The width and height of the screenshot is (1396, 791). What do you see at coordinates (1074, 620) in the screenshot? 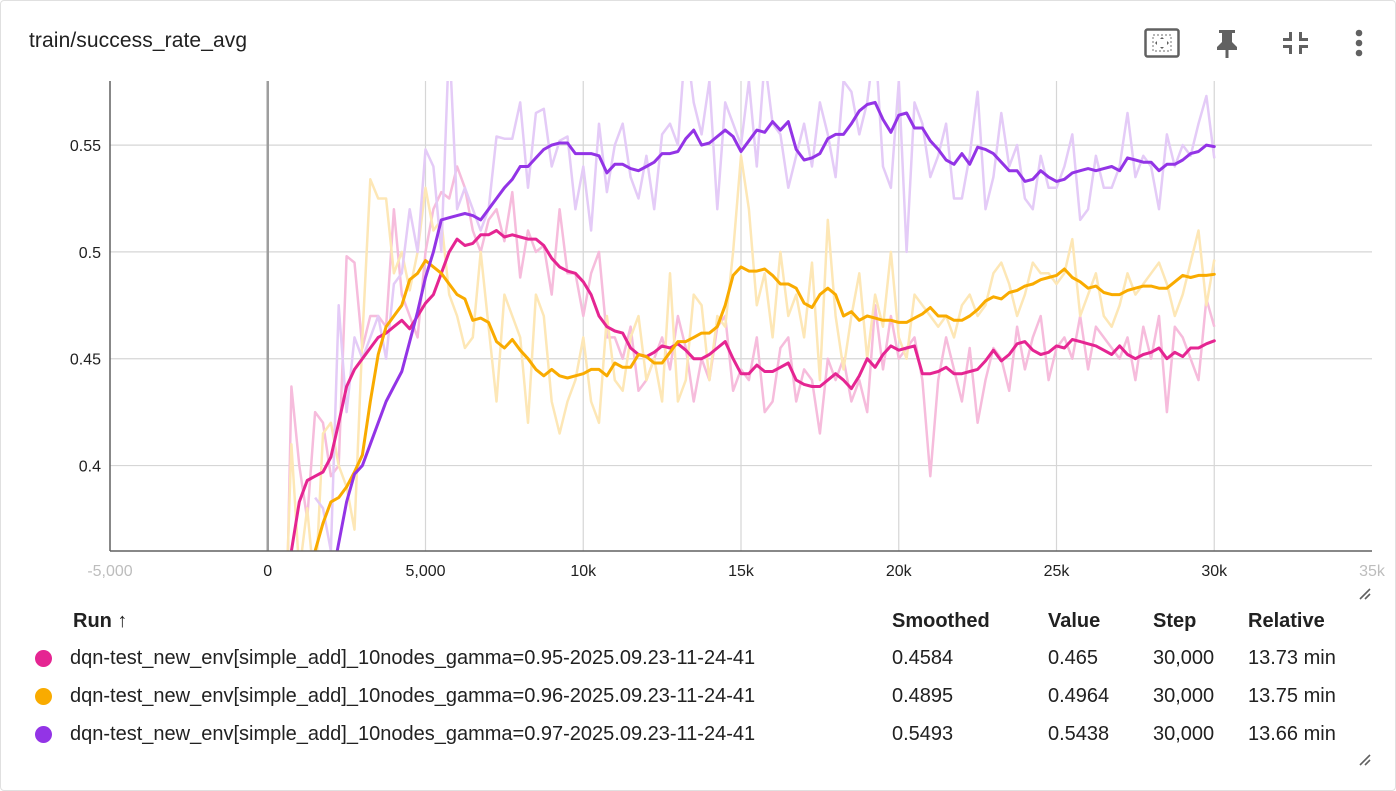
I see `value-column-header: Value` at bounding box center [1074, 620].